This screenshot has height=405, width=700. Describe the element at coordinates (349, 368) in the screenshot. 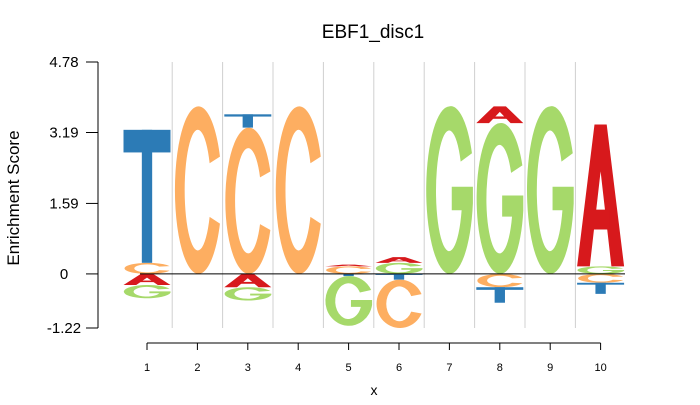

I see `x-tick-label: 5` at that location.